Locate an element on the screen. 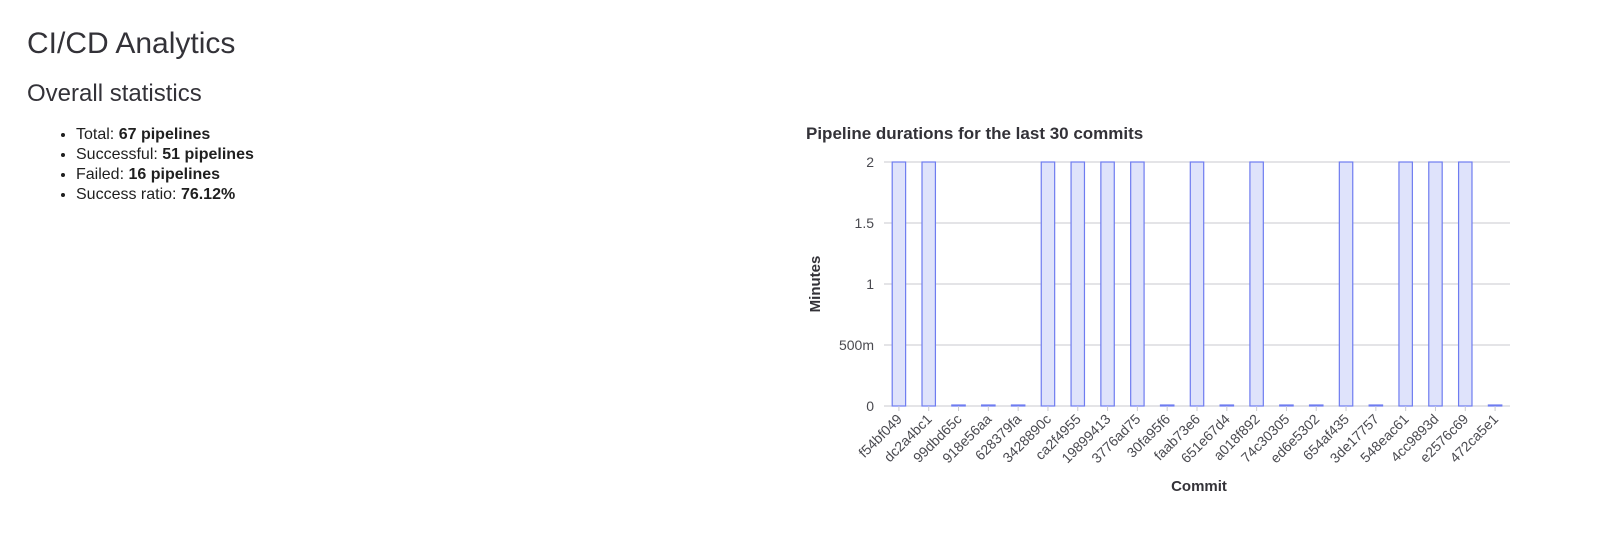 The width and height of the screenshot is (1606, 534). x-tick-label: ca2f4955 is located at coordinates (1058, 437).